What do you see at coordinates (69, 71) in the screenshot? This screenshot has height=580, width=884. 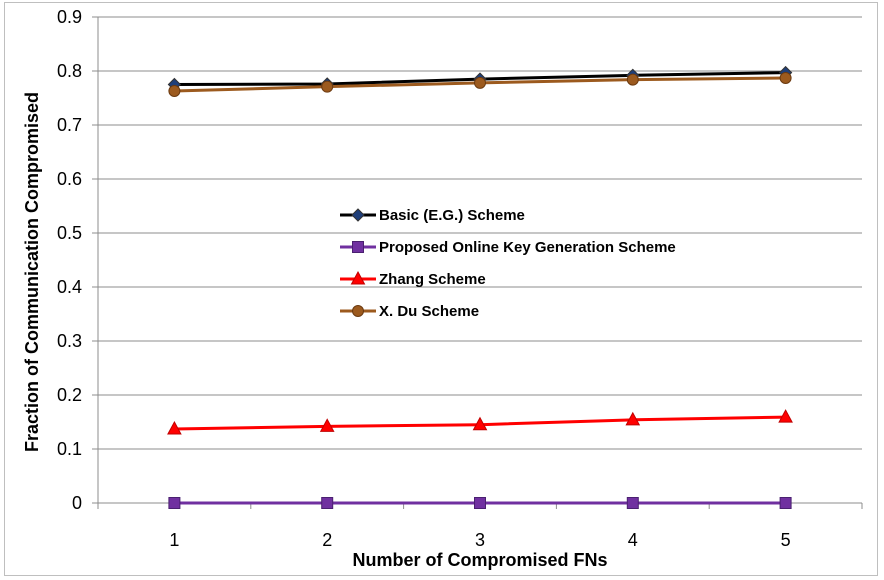 I see `y-tick-label: 0.8` at bounding box center [69, 71].